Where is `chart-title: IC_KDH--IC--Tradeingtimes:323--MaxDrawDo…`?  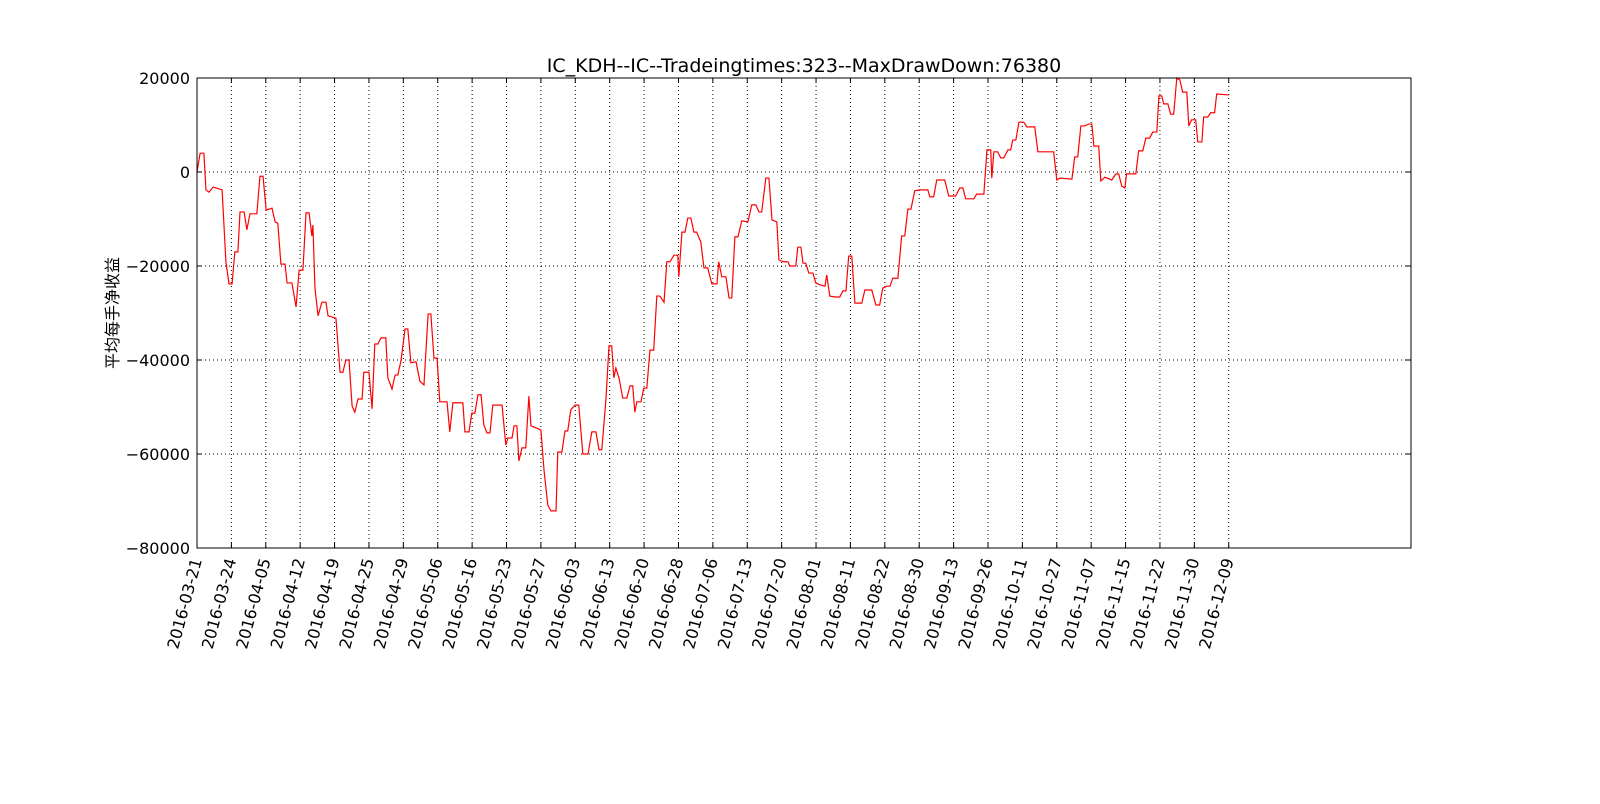
chart-title: IC_KDH--IC--Tradeingtimes:323--MaxDrawDo… is located at coordinates (804, 66).